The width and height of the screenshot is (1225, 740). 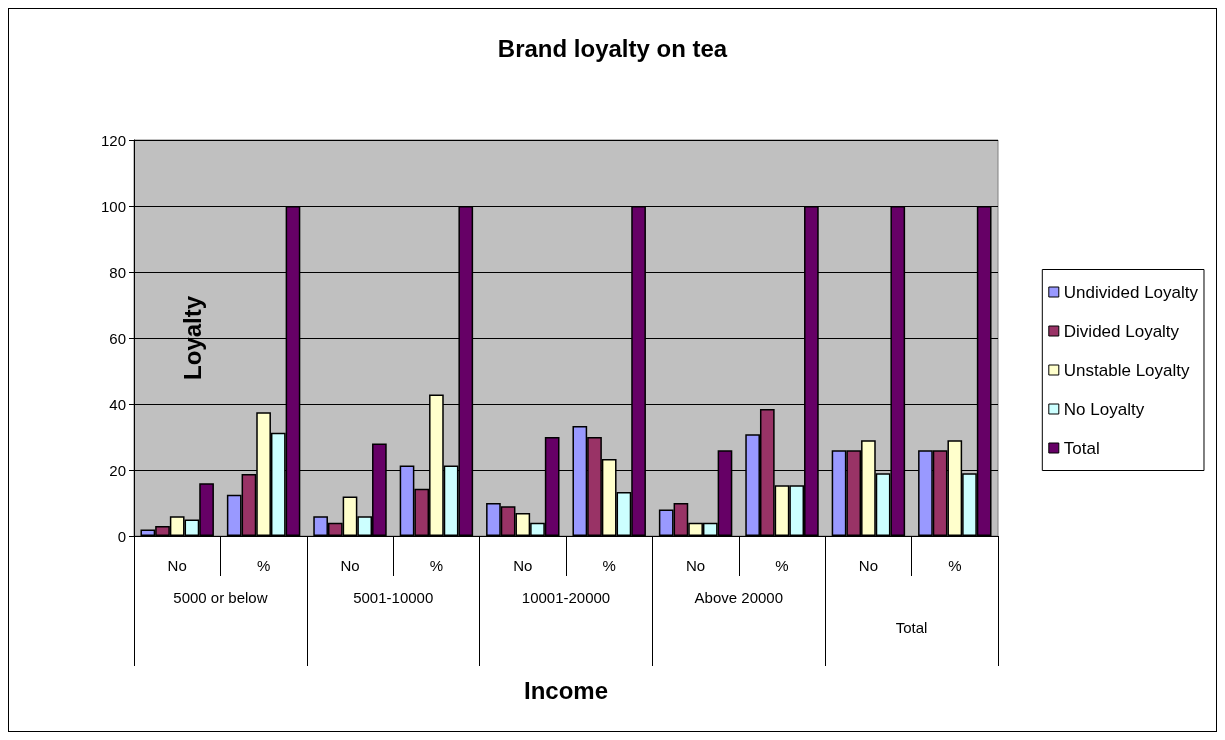 I want to click on legend-label: Divided Loyalty, so click(x=1121, y=331).